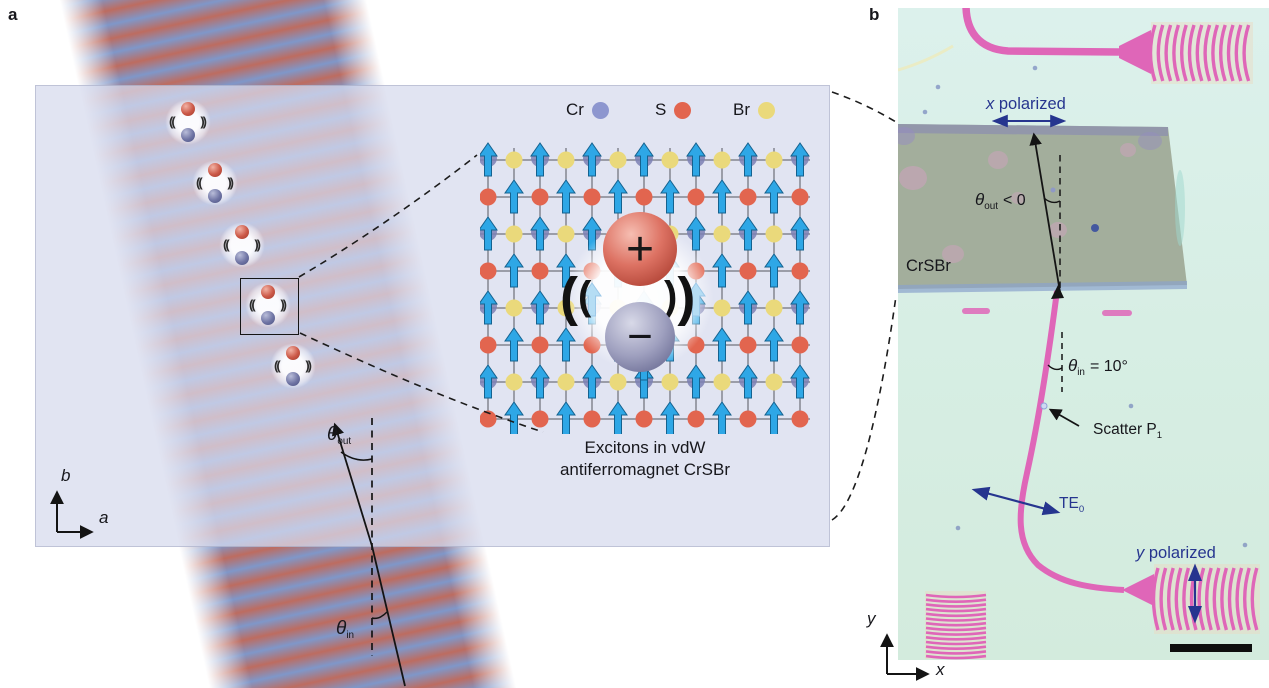 The width and height of the screenshot is (1269, 688). Describe the element at coordinates (345, 630) in the screenshot. I see `theta-in-label: θin` at that location.